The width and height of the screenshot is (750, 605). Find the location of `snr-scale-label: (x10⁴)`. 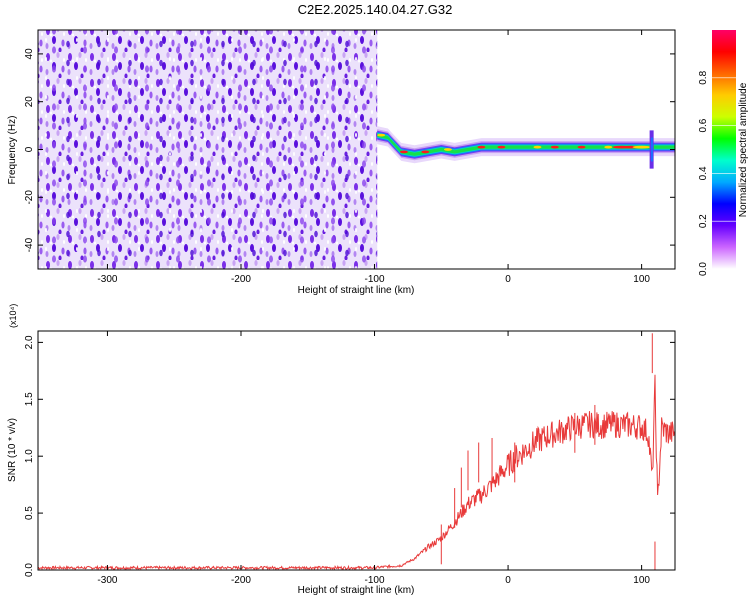

snr-scale-label: (x10⁴) is located at coordinates (13, 316).